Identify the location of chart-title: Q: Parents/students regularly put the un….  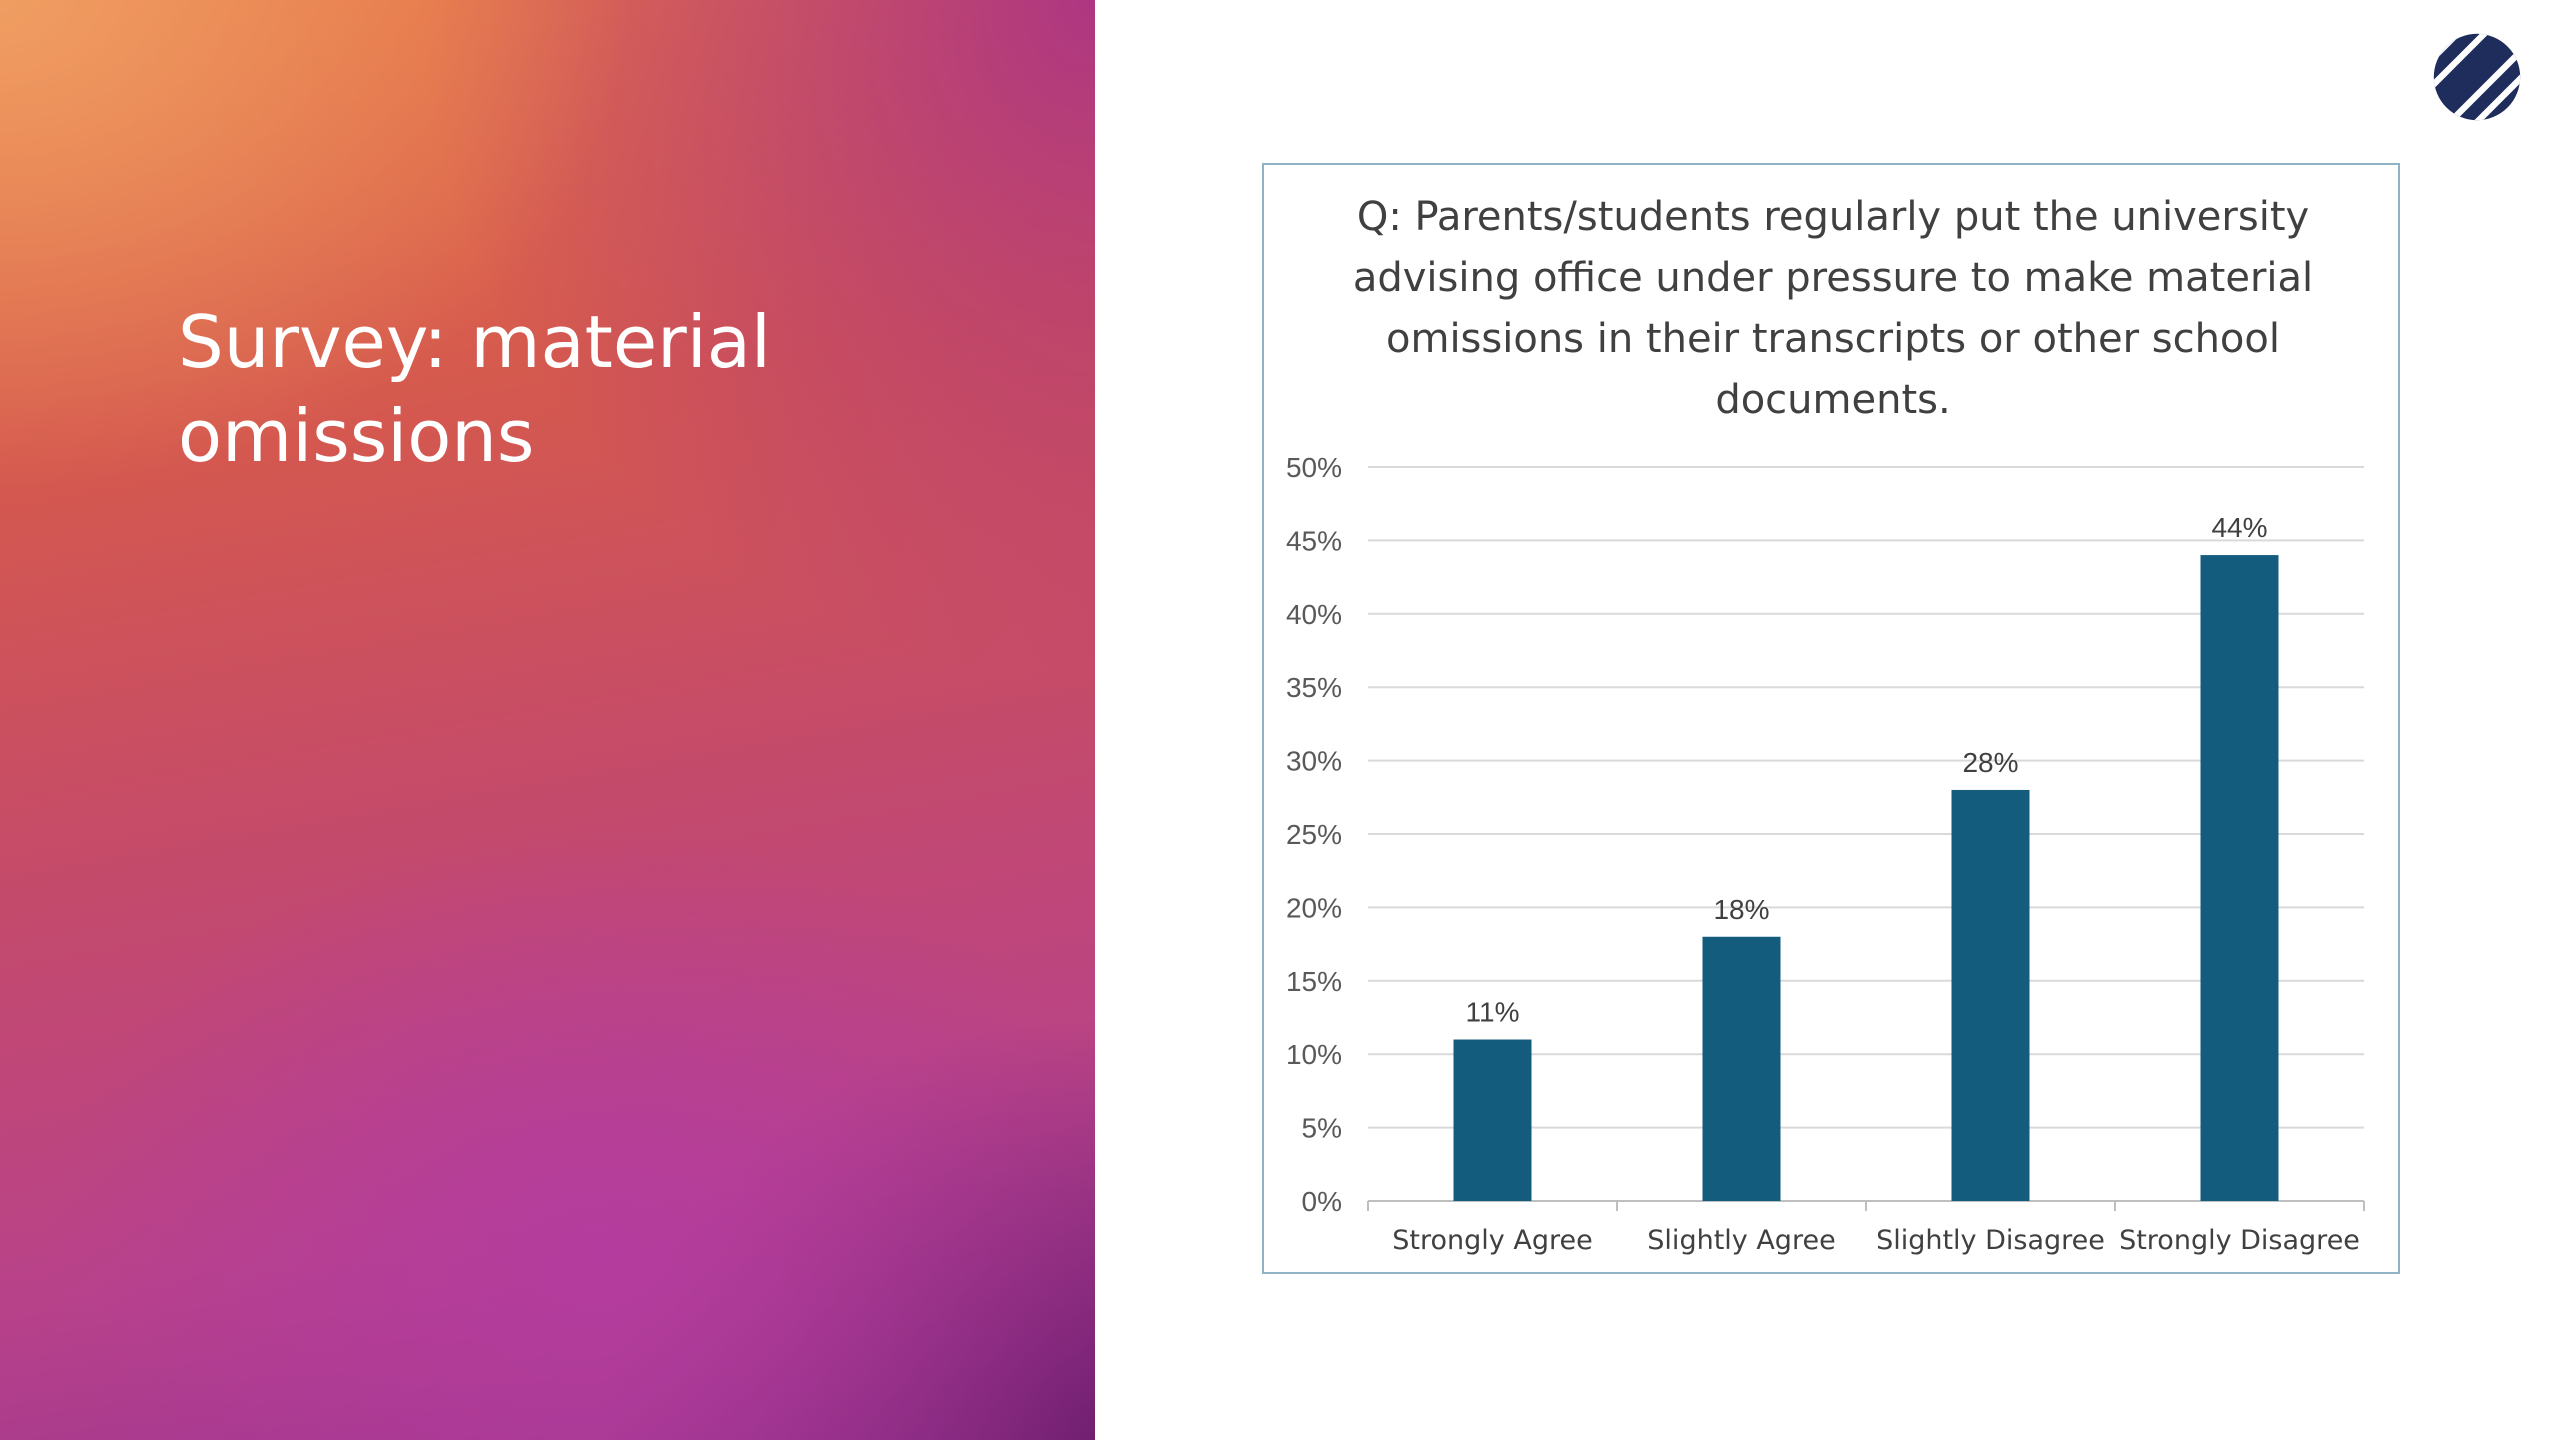
(1833, 308).